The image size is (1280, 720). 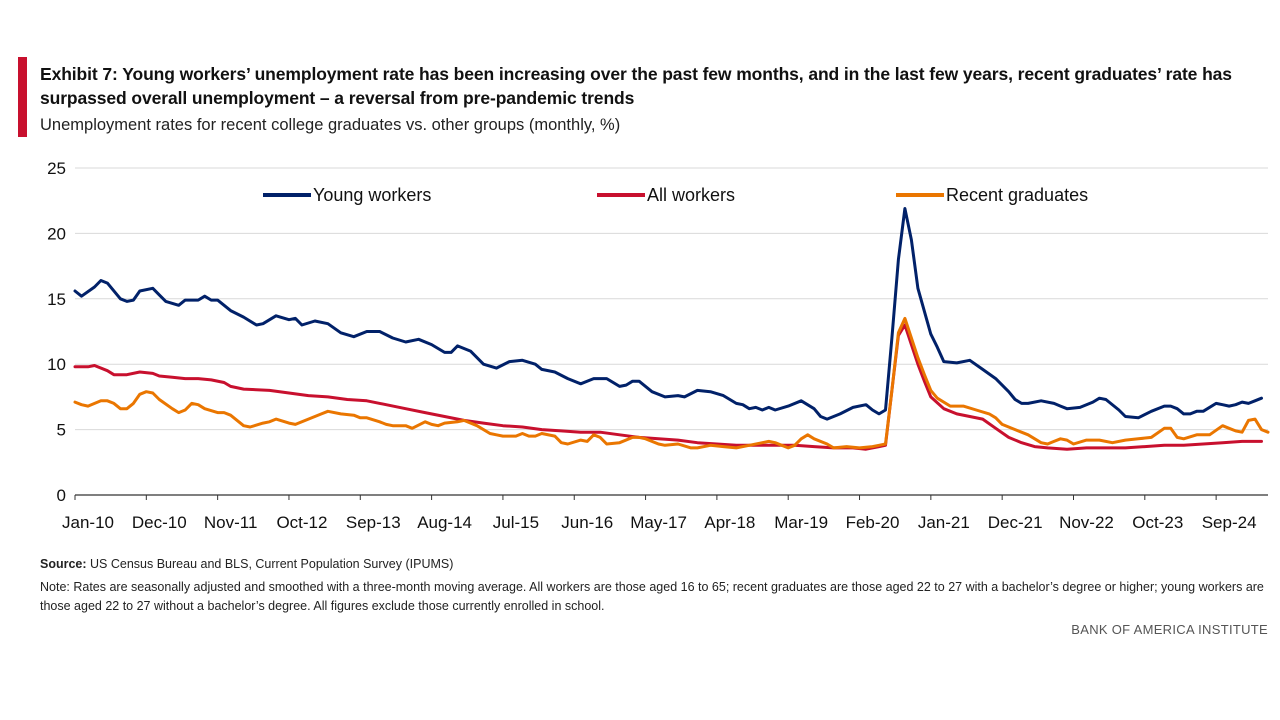 What do you see at coordinates (516, 522) in the screenshot?
I see `x-tick-label: Jul-15` at bounding box center [516, 522].